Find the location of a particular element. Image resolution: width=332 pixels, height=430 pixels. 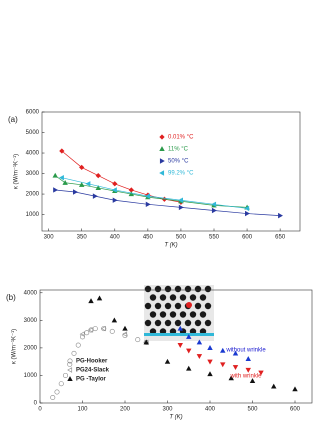

inset-image is located at coordinates (179, 313).